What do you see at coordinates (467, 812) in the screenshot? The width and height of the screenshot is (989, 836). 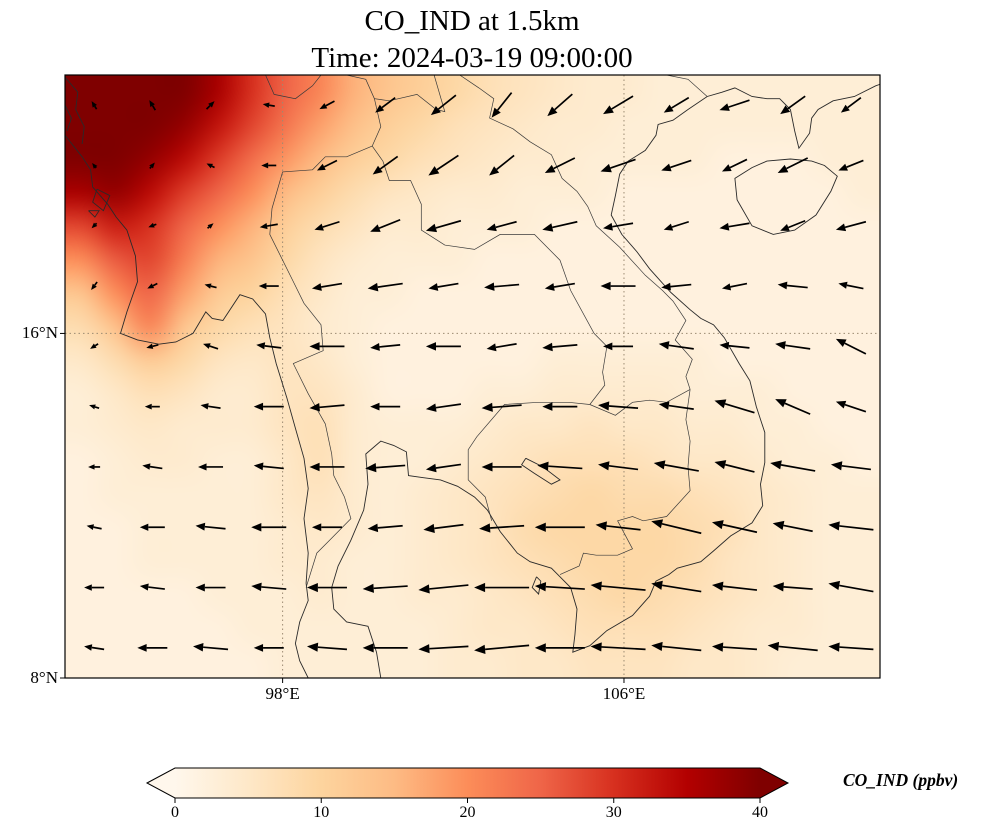 I see `colorbar-tick-label: 20` at bounding box center [467, 812].